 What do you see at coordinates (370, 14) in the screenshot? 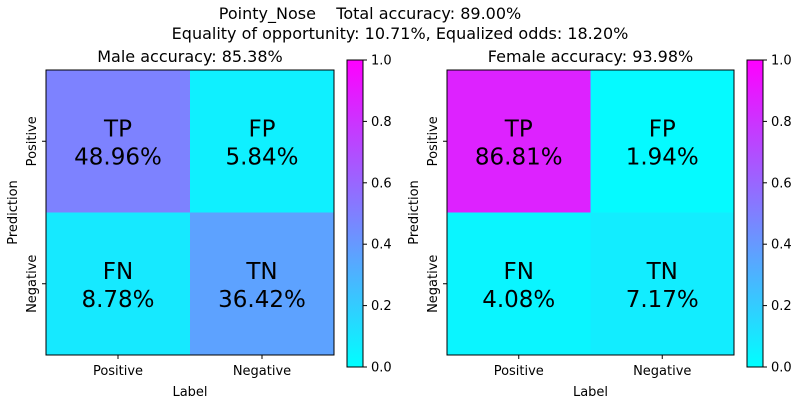
I see `suptitle-line-1: Pointy_Nose Total accuracy: 89.00%` at bounding box center [370, 14].